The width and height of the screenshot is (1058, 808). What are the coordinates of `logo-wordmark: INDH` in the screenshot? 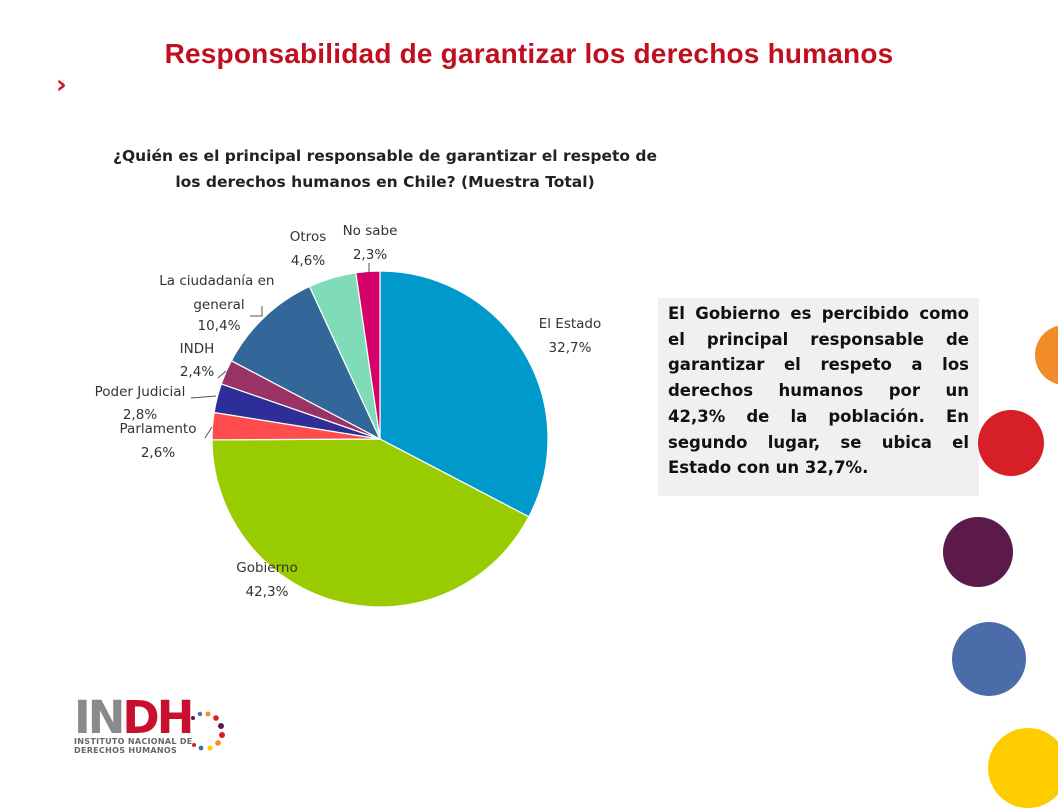 It's located at (134, 717).